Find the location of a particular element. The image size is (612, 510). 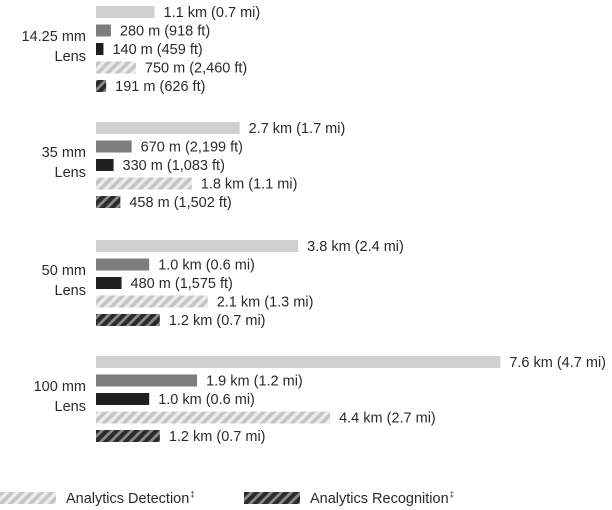

legend-item-analytics-recognition: Analytics Recognition‡ is located at coordinates (349, 498).